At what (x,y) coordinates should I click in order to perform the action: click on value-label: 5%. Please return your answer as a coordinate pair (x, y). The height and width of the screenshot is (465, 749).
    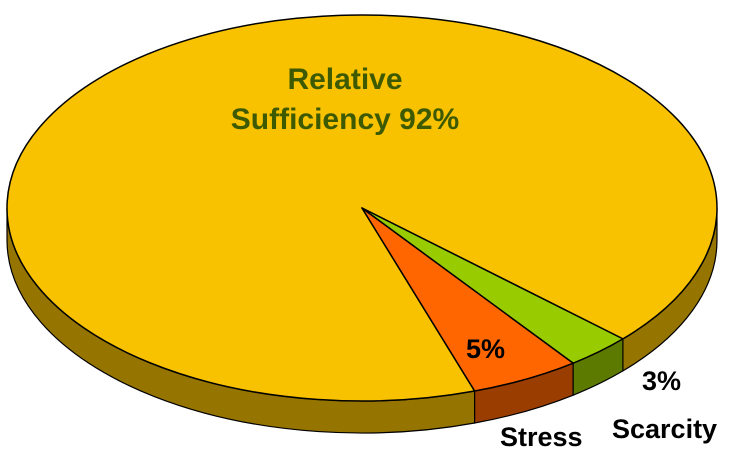
    Looking at the image, I should click on (486, 349).